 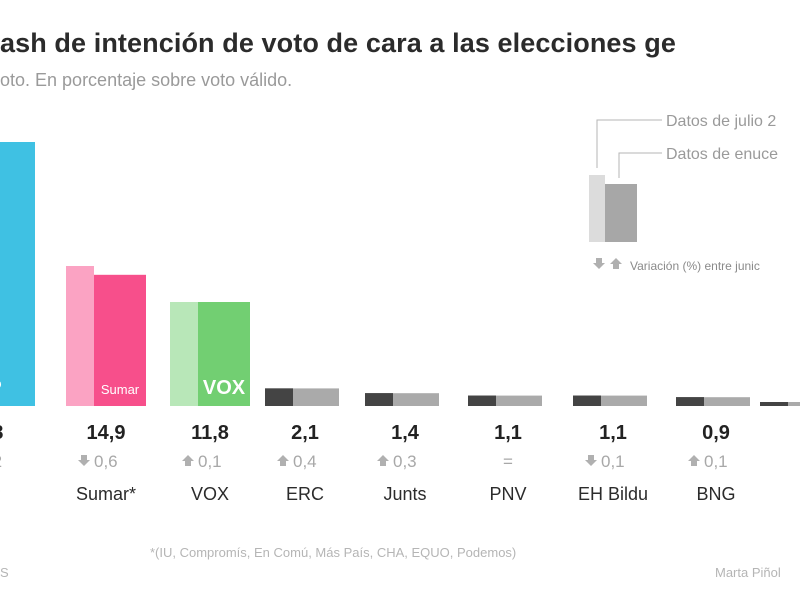 What do you see at coordinates (106, 461) in the screenshot?
I see `variation-label-sumar: 0,6` at bounding box center [106, 461].